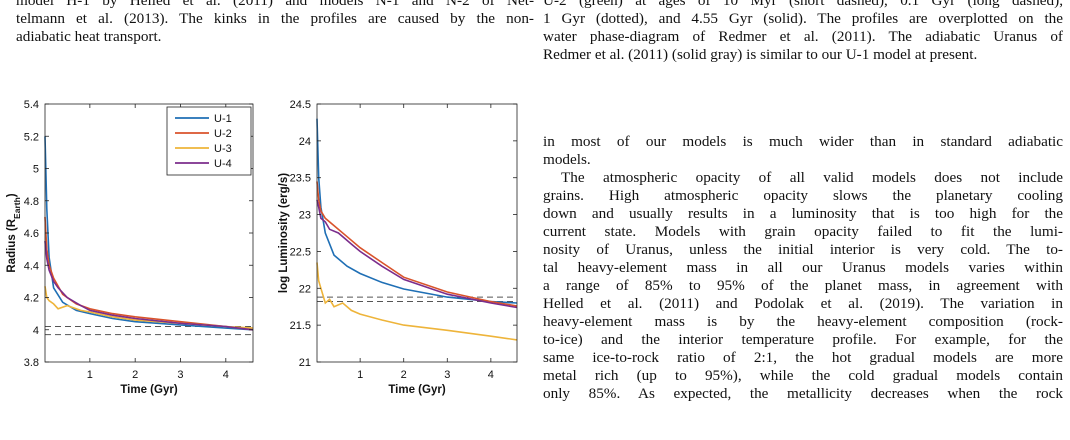 The width and height of the screenshot is (1070, 440). I want to click on y-tick-label: 24.5, so click(300, 105).